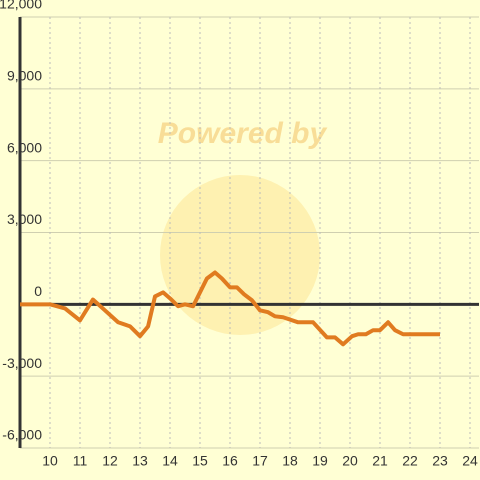  What do you see at coordinates (200, 461) in the screenshot?
I see `x-tick-label: 15` at bounding box center [200, 461].